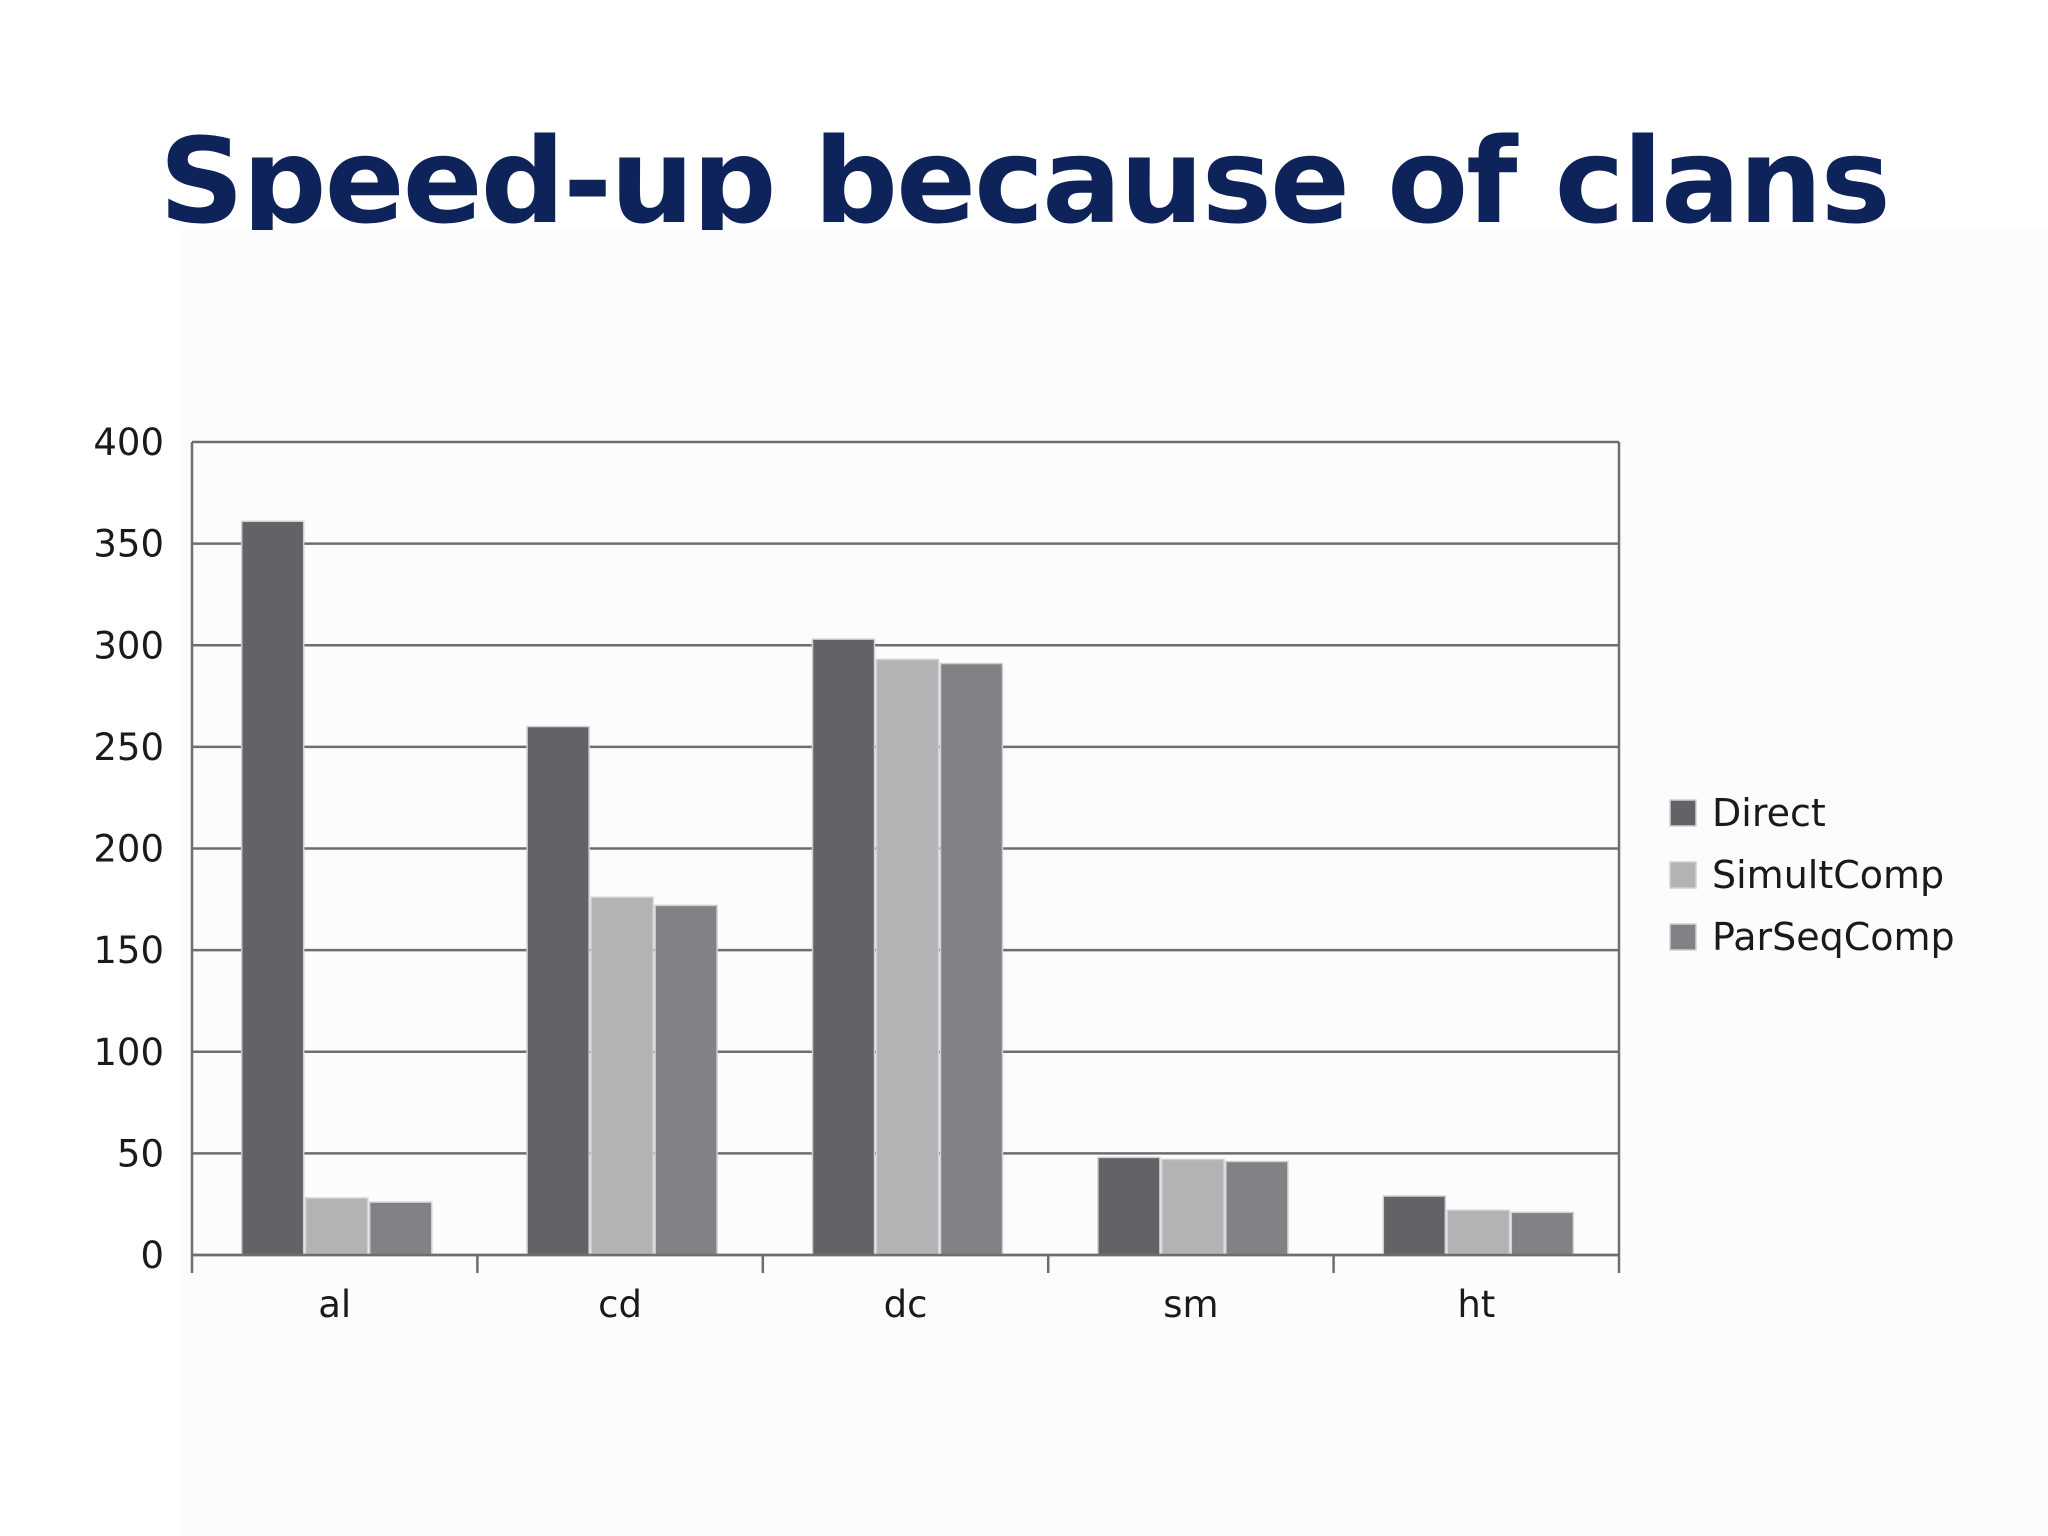 Image resolution: width=2048 pixels, height=1536 pixels. What do you see at coordinates (128, 950) in the screenshot?
I see `y-tick-label: 150` at bounding box center [128, 950].